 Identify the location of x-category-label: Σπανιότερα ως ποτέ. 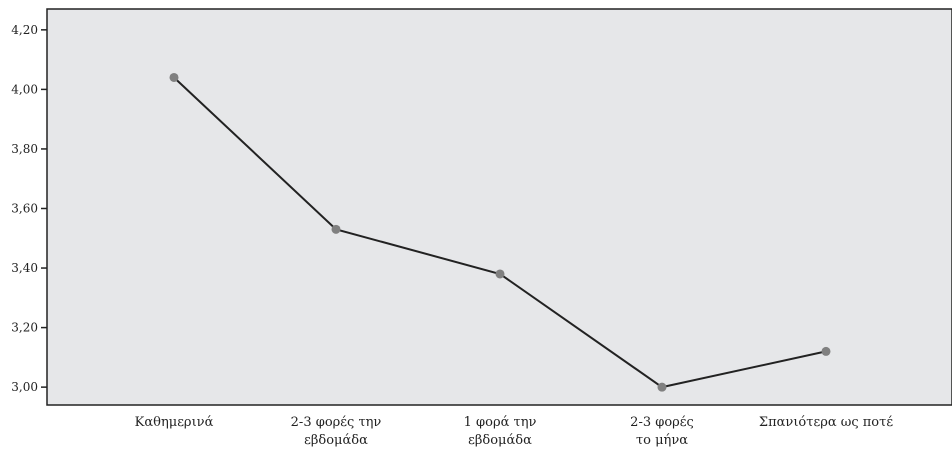
(826, 422).